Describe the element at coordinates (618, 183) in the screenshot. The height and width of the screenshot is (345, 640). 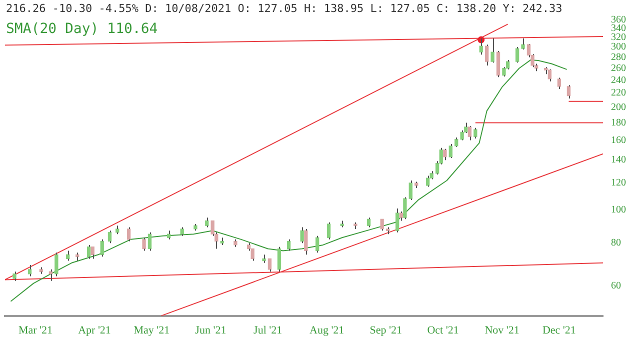
I see `y-tick-label: 120` at that location.